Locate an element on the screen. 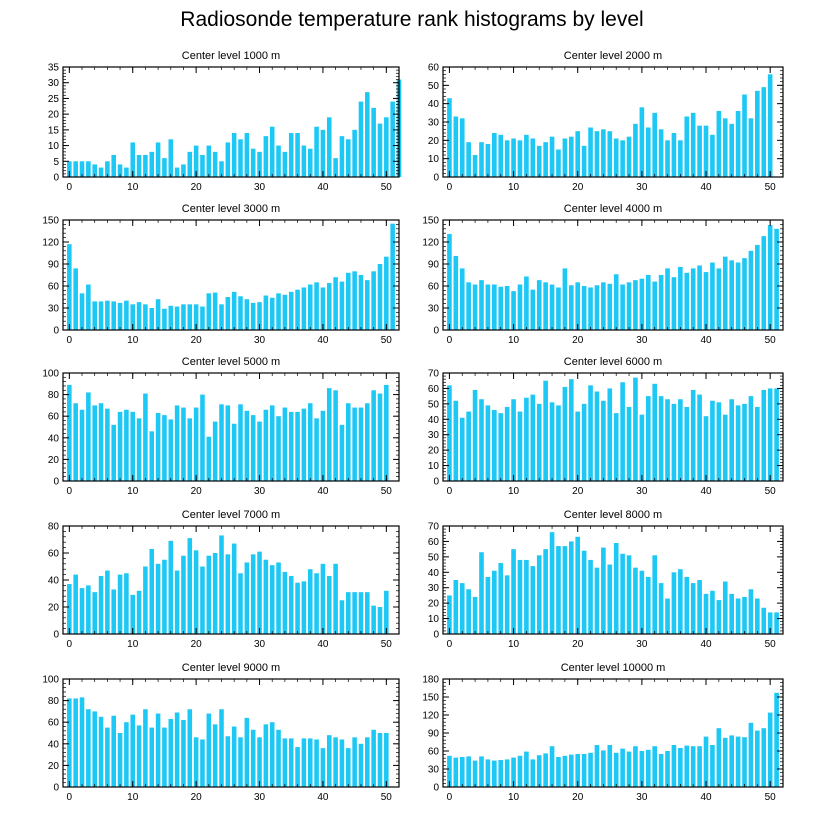 This screenshot has height=824, width=824. y-tick-label: 90 is located at coordinates (54, 265).